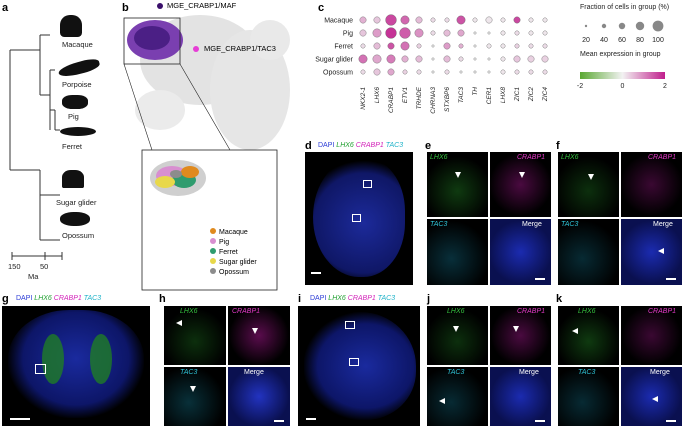 The image size is (685, 429). Describe the element at coordinates (620, 218) in the screenshot. I see `microscopy-grid-f: LHX6 CRABP1 TAC3 Merge` at that location.